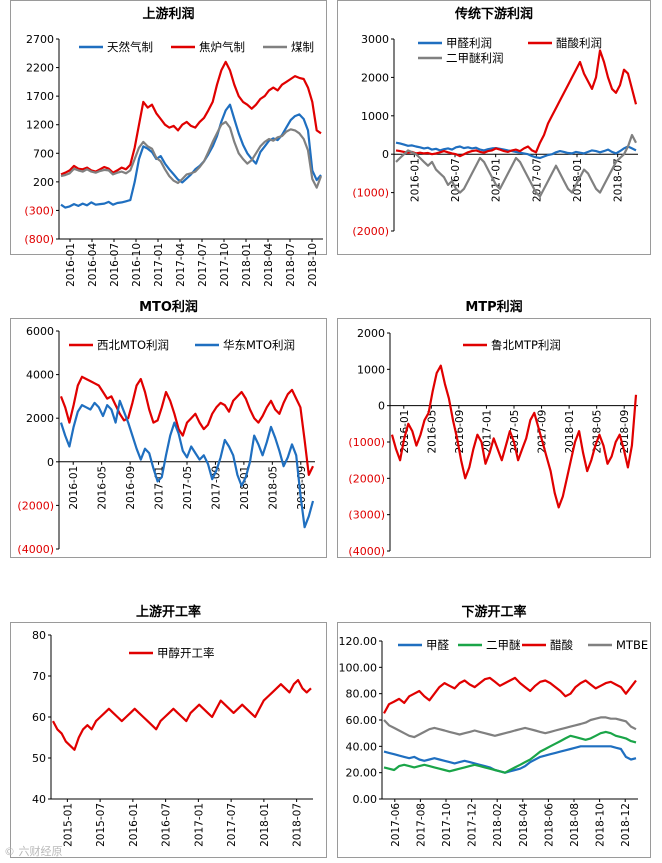  Describe the element at coordinates (168, 14) in the screenshot. I see `upstream-profit-title: 上游利润` at that location.